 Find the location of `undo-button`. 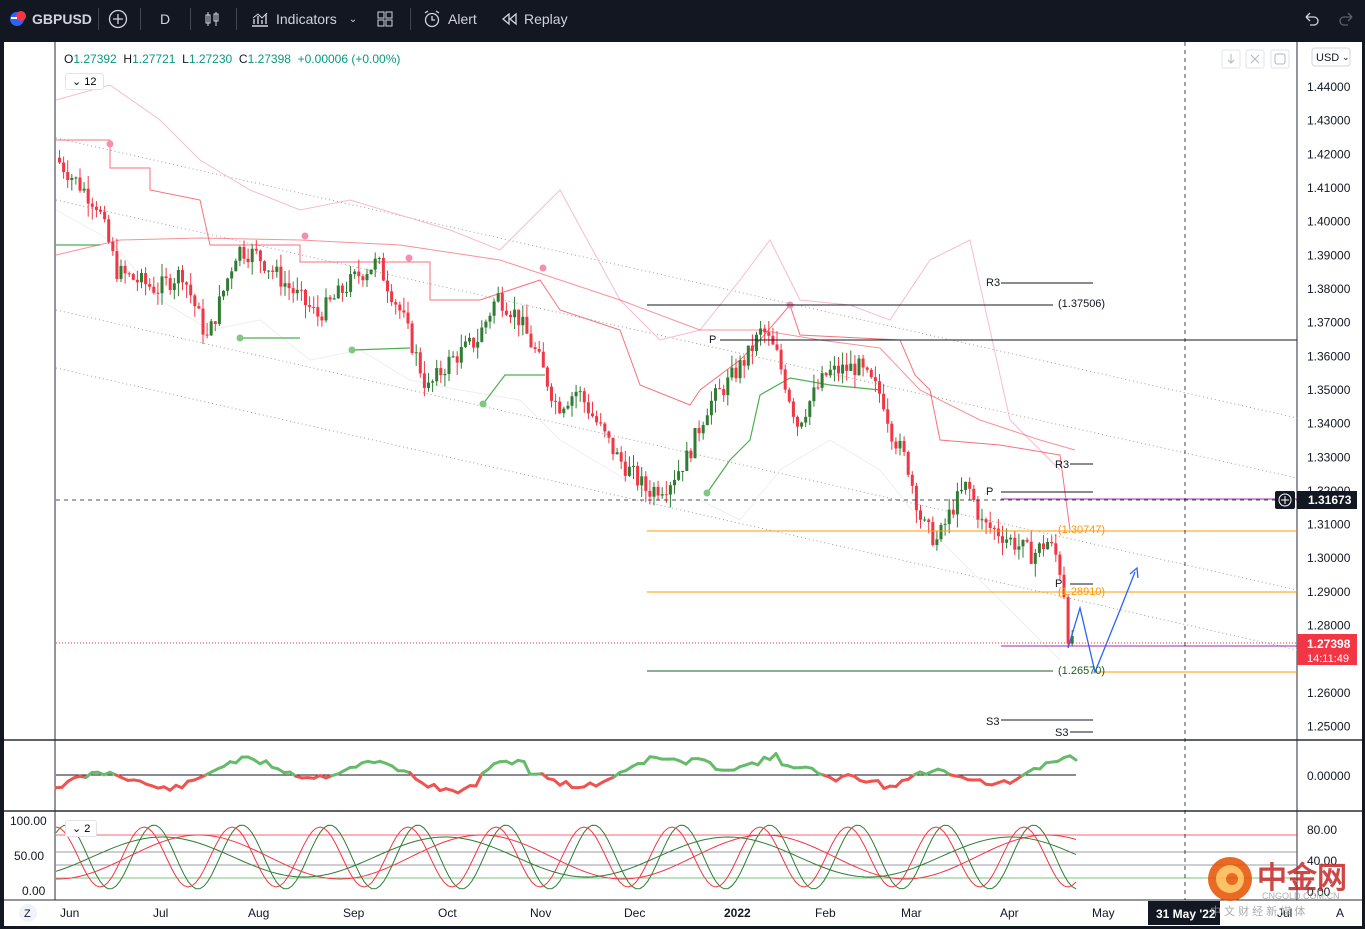

undo-button is located at coordinates (1311, 19).